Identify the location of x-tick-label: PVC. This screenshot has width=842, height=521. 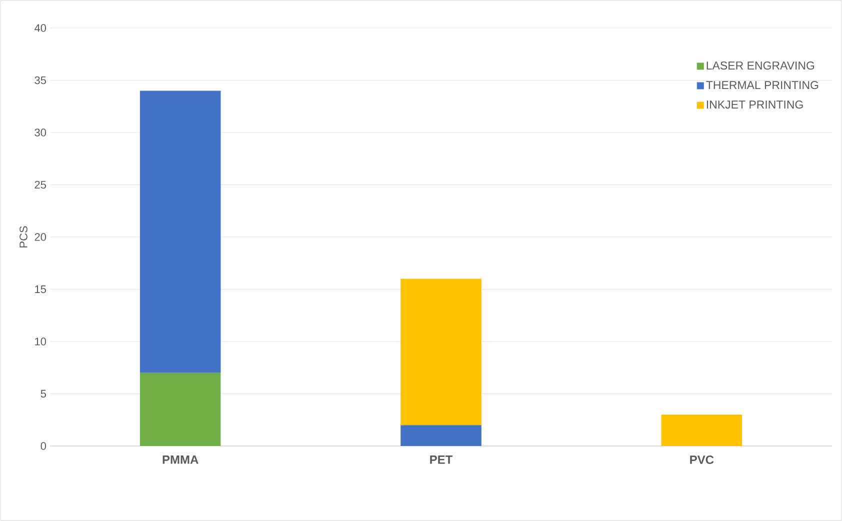
(702, 460).